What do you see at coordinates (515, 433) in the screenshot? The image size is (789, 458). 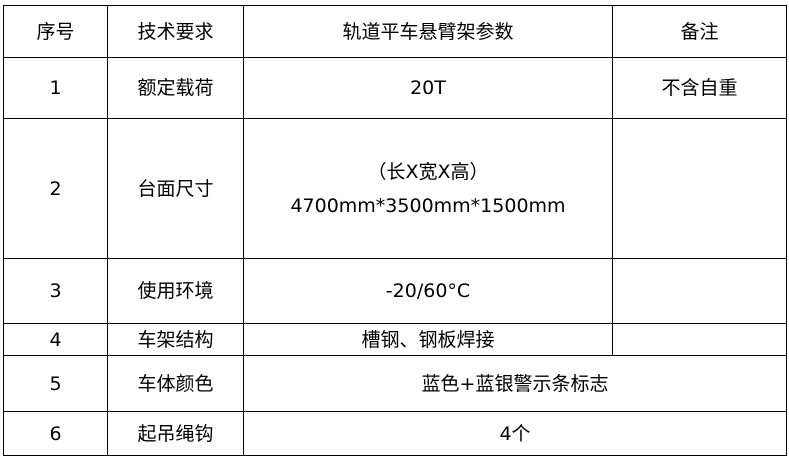 I see `row-value: 4个` at bounding box center [515, 433].